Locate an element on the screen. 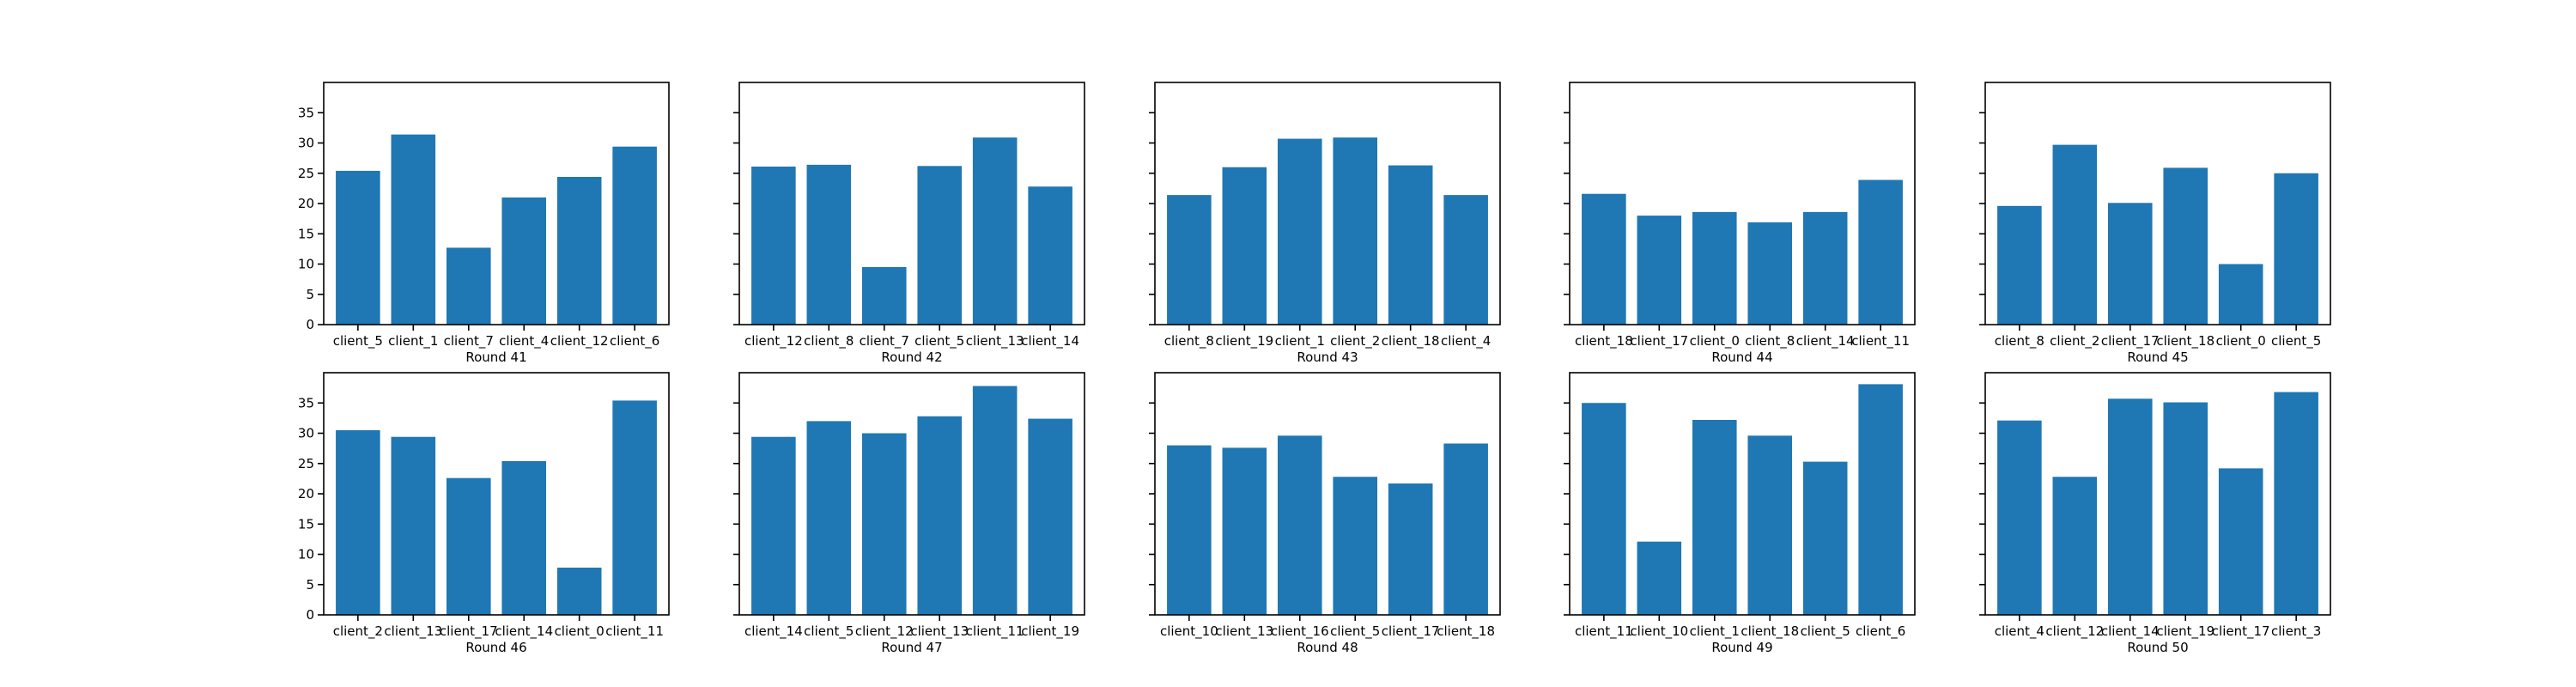  x-tick-label: client_12 is located at coordinates (2075, 631).